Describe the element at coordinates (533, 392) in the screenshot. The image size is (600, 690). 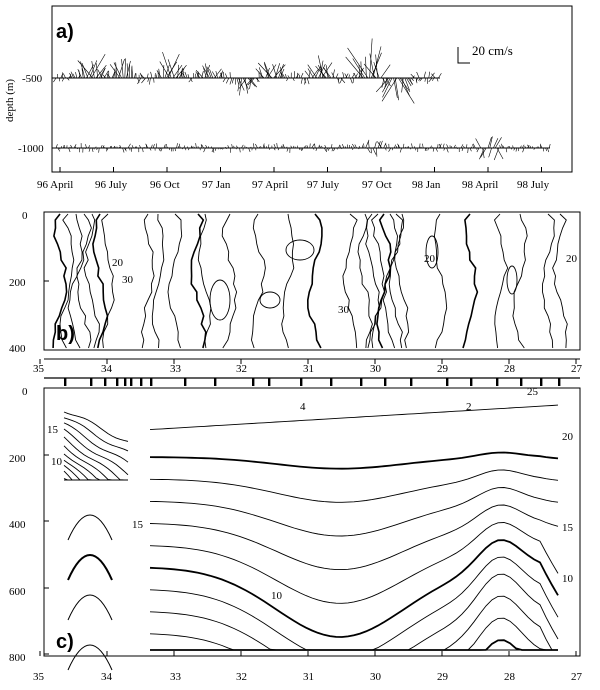
I see `contour-label: 25` at that location.